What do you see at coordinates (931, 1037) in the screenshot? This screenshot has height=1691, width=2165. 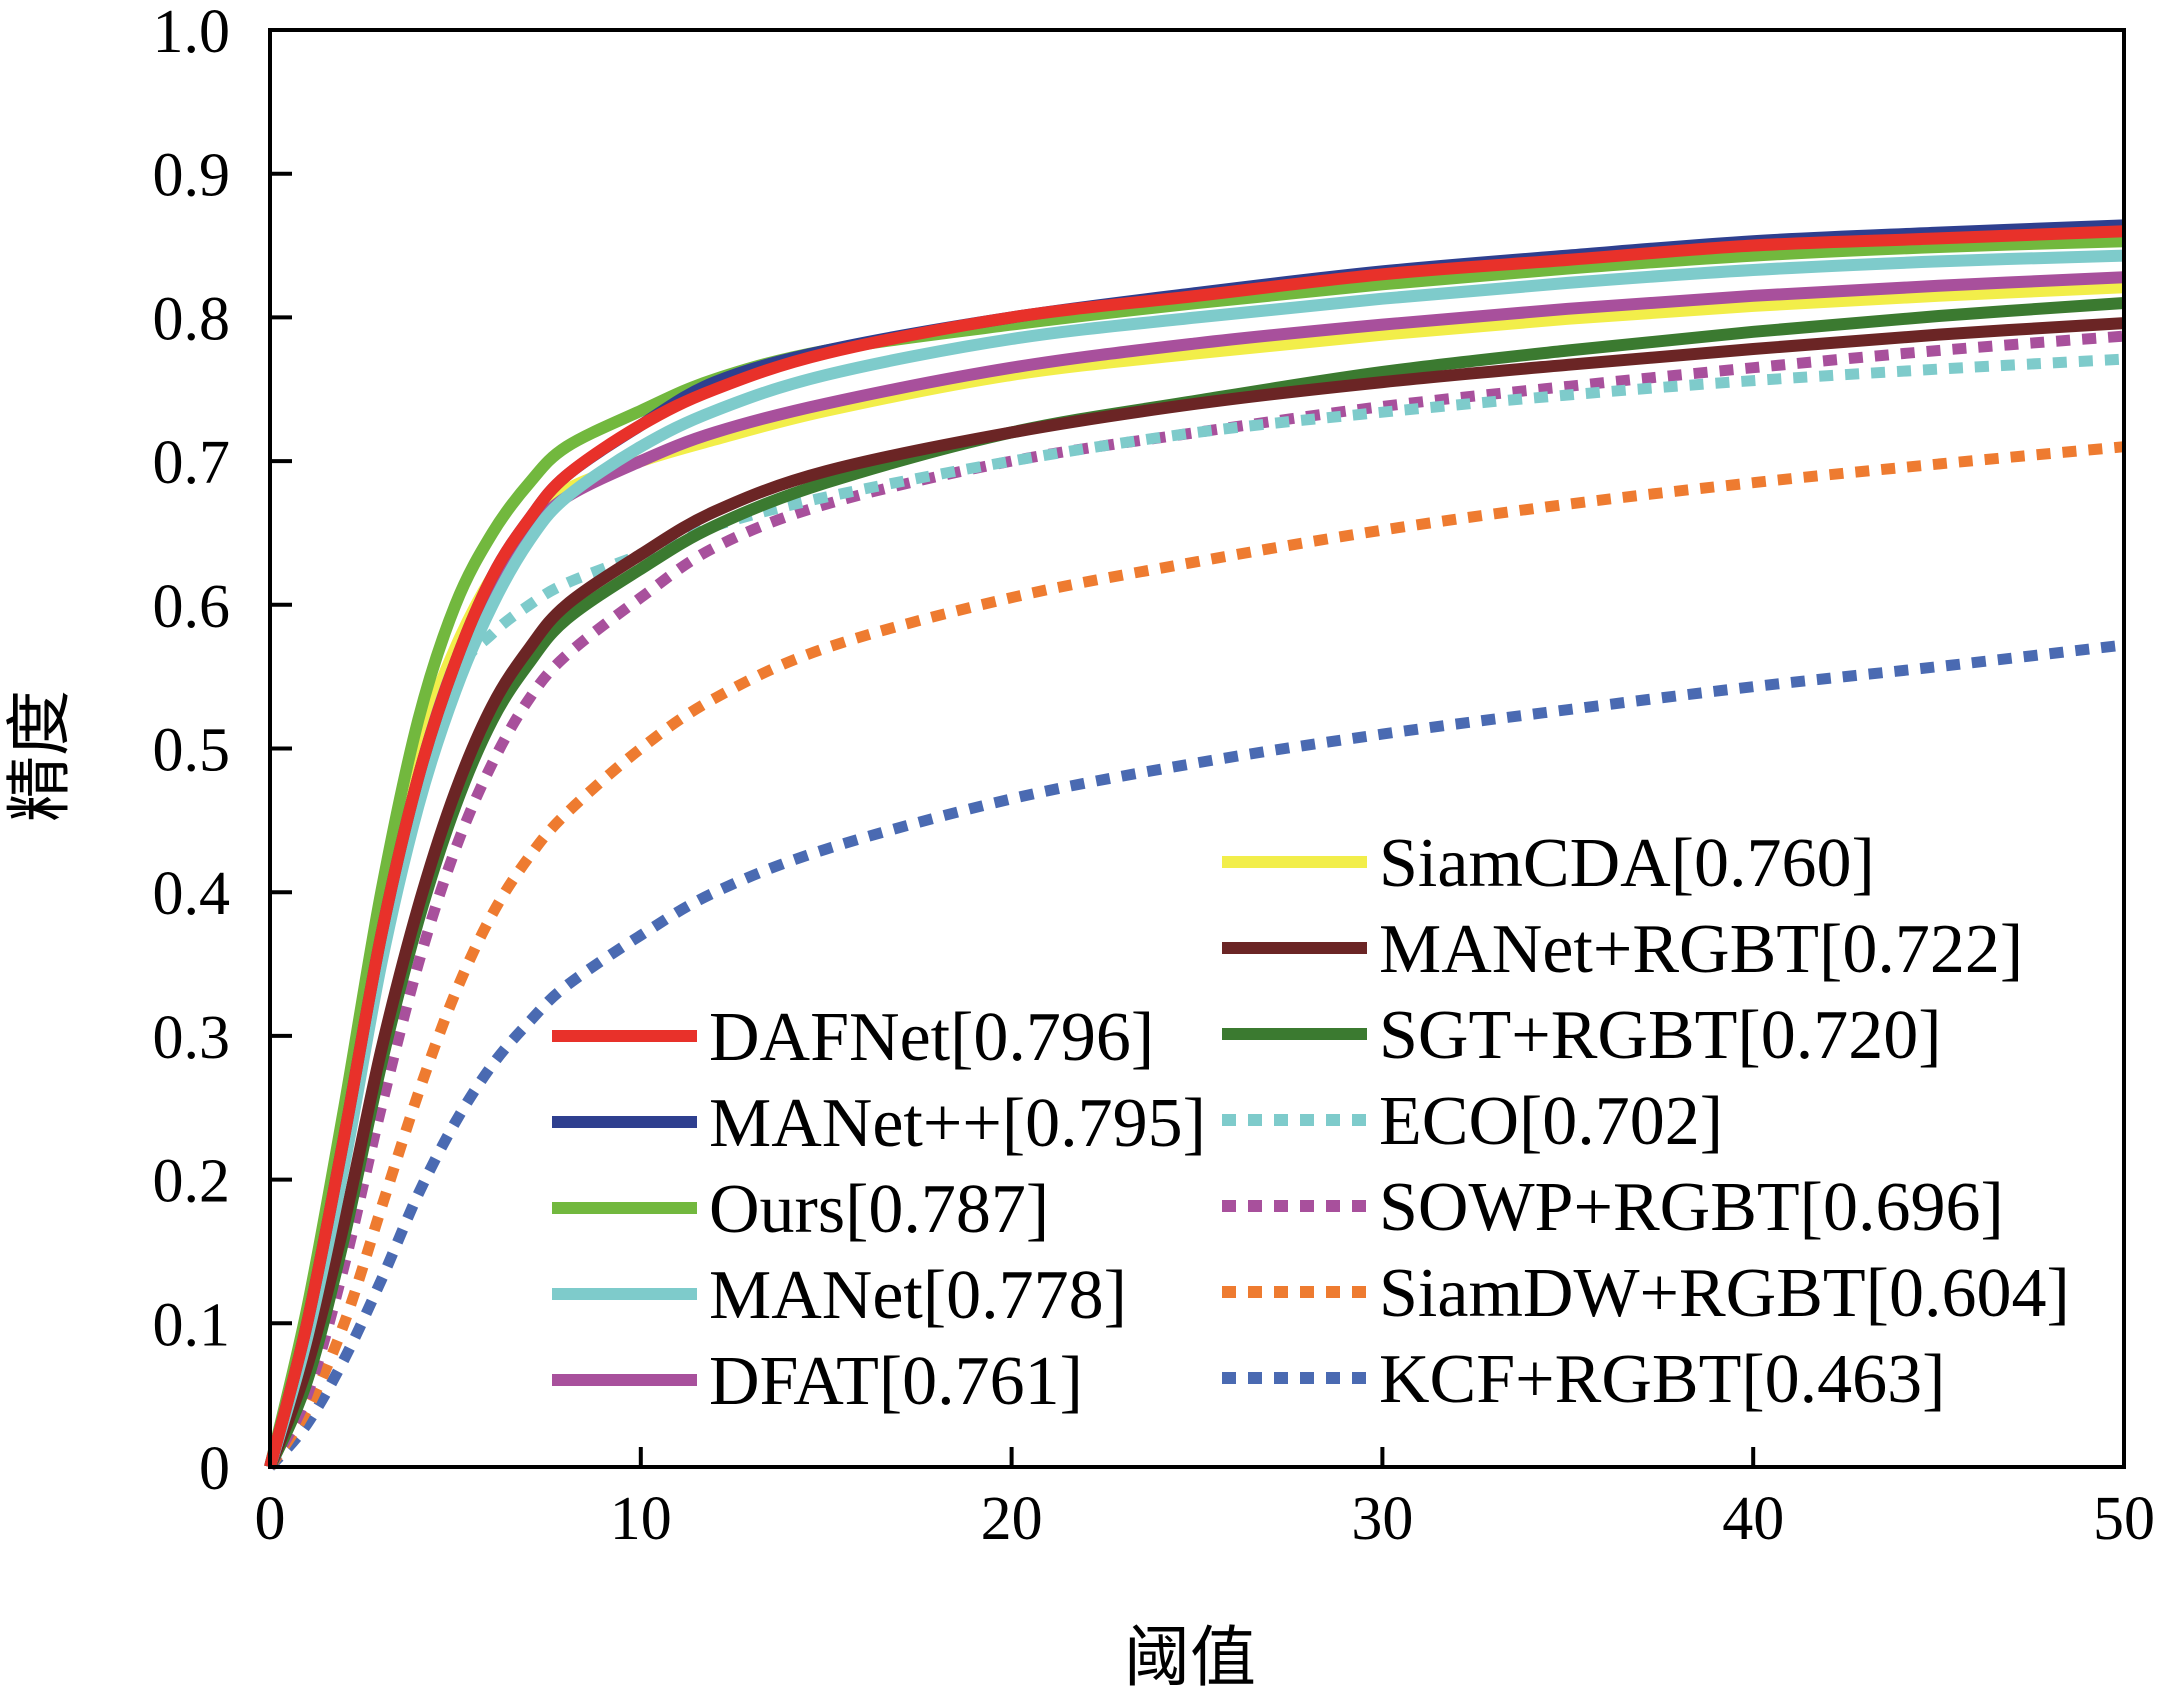 I see `legend-label: DAFNet[0.796]` at bounding box center [931, 1037].